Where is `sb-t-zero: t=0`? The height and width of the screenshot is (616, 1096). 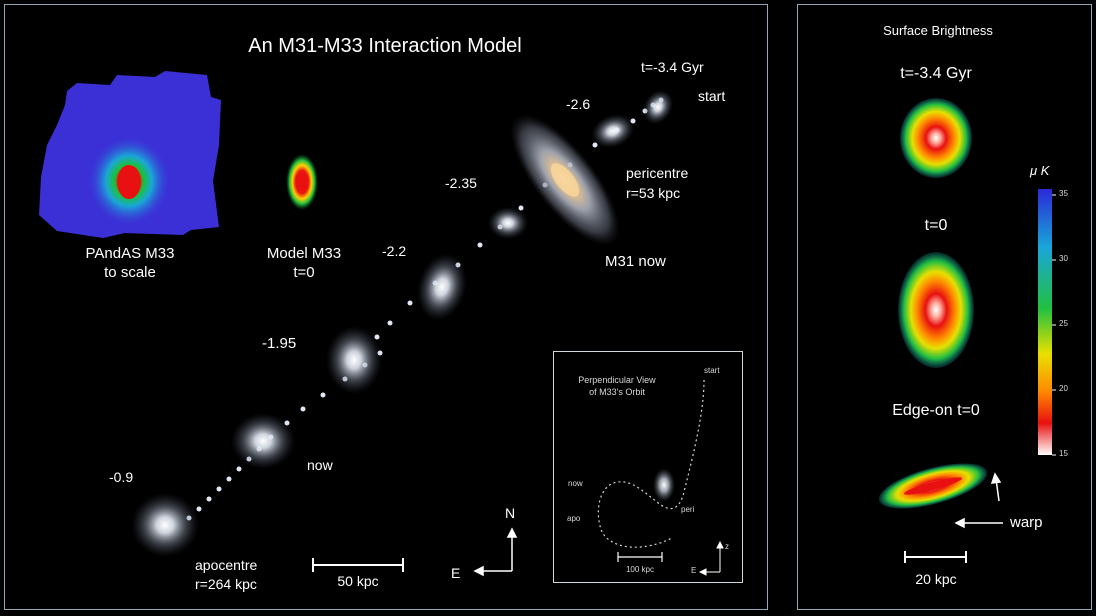
sb-t-zero: t=0 is located at coordinates (936, 225).